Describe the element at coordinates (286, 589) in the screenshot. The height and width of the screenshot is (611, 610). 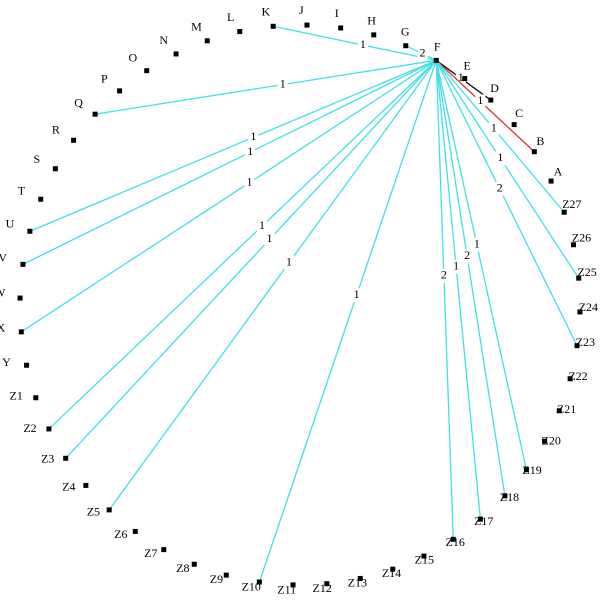
I see `node-label: Z11` at that location.